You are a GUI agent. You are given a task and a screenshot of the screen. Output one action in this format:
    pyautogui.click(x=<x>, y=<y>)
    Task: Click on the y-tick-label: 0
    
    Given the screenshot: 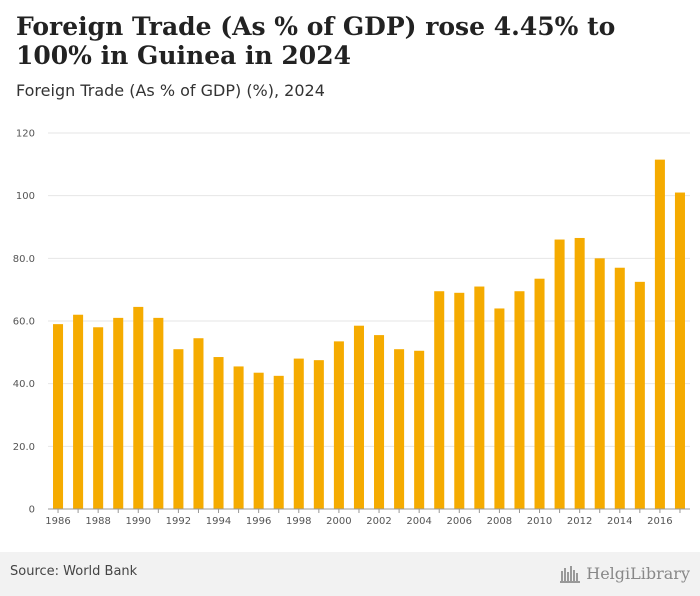 What is the action you would take?
    pyautogui.click(x=32, y=510)
    